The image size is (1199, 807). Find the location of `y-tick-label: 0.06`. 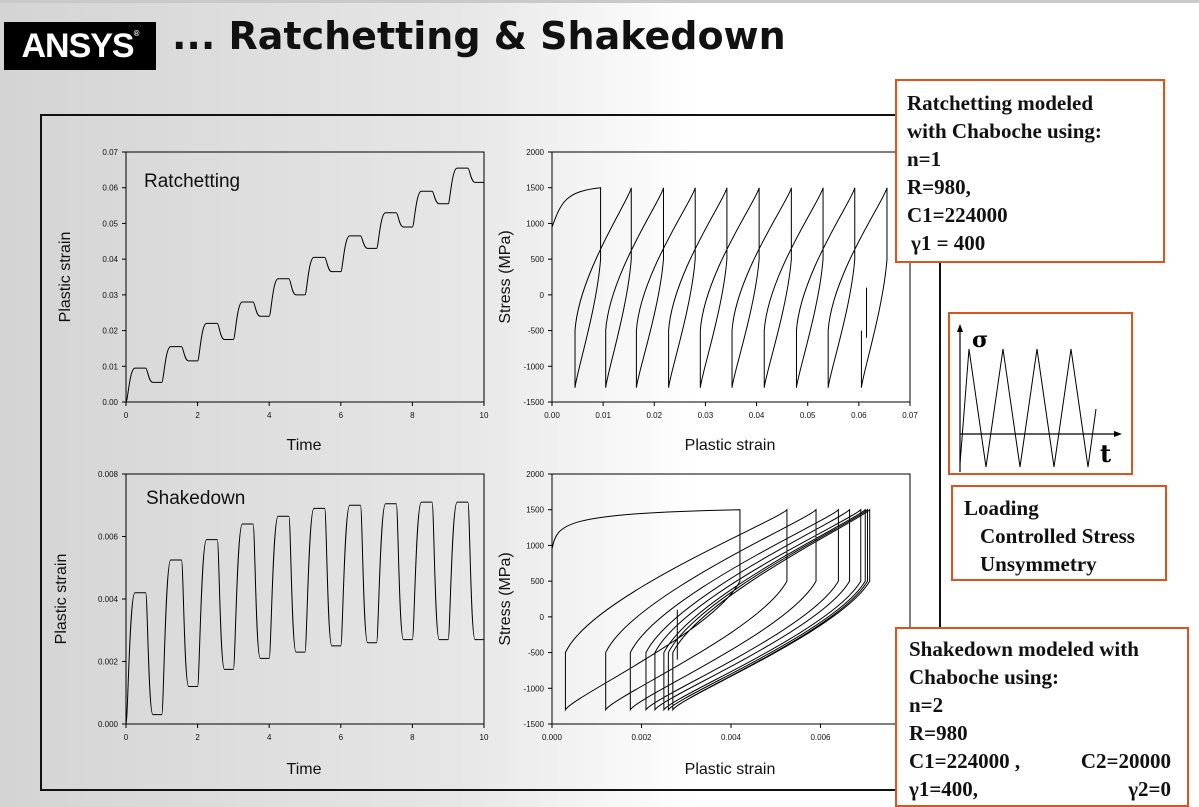

y-tick-label: 0.06 is located at coordinates (110, 188).